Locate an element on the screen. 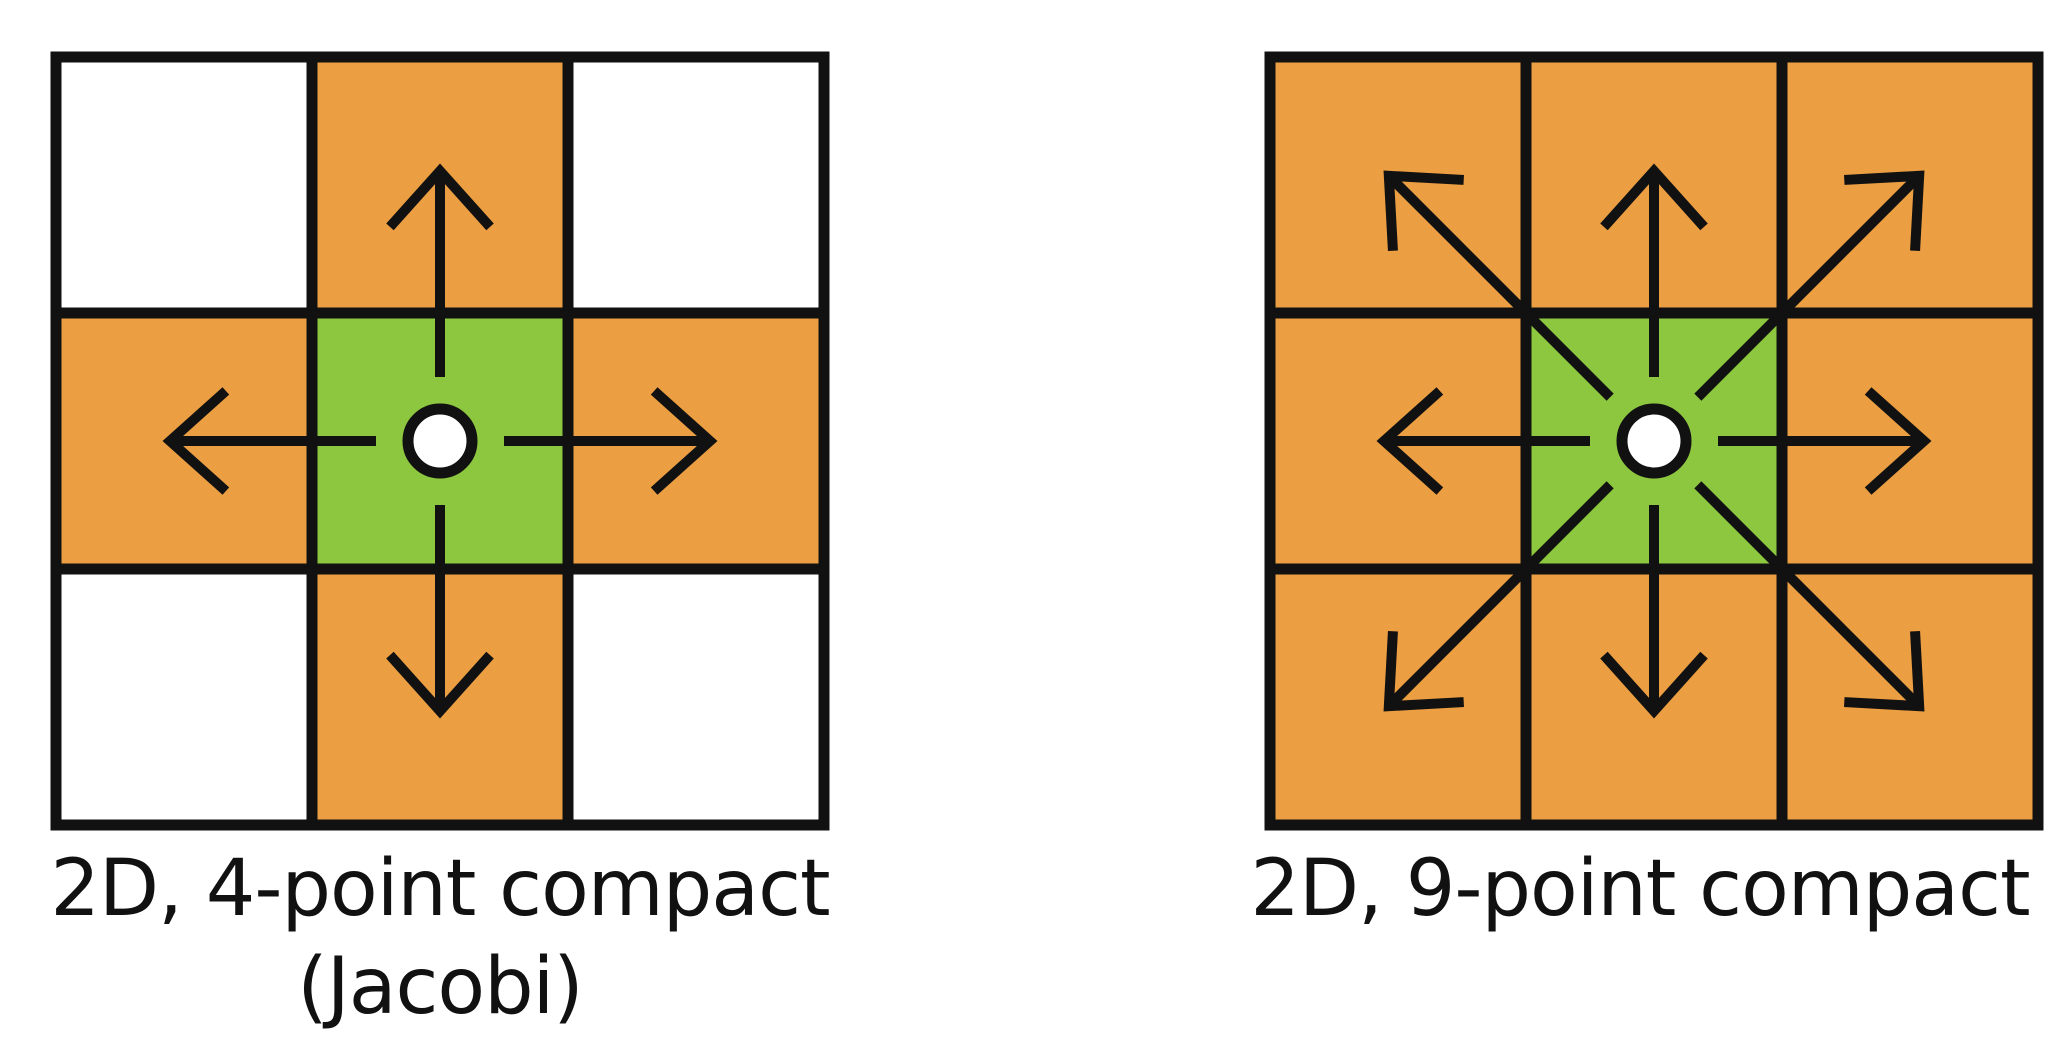 Image resolution: width=2058 pixels, height=1044 pixels. four-point-arrow-right-head is located at coordinates (684, 441).